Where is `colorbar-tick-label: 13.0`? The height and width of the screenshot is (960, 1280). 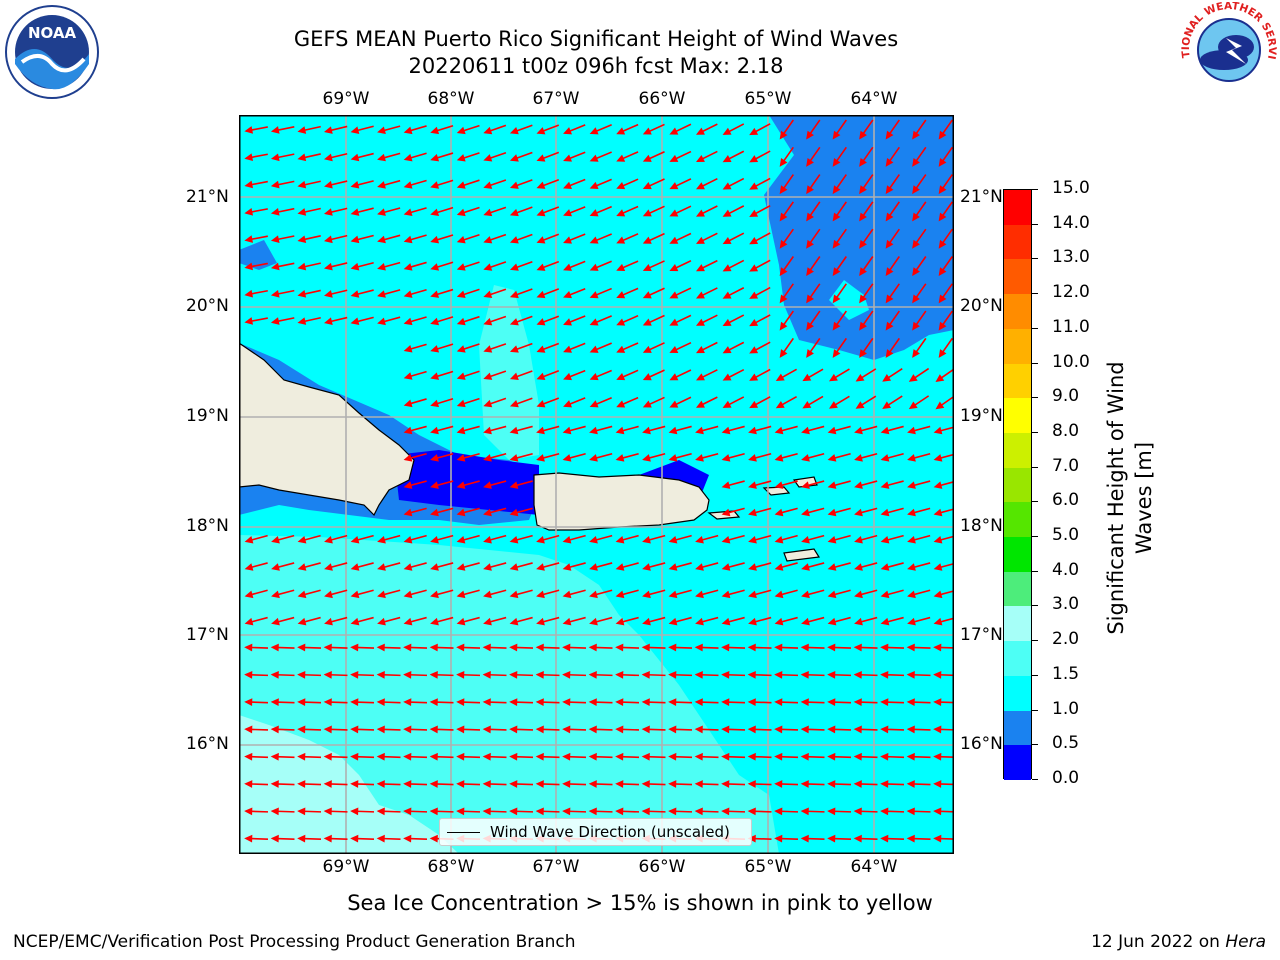
colorbar-tick-label: 13.0 is located at coordinates (1071, 257).